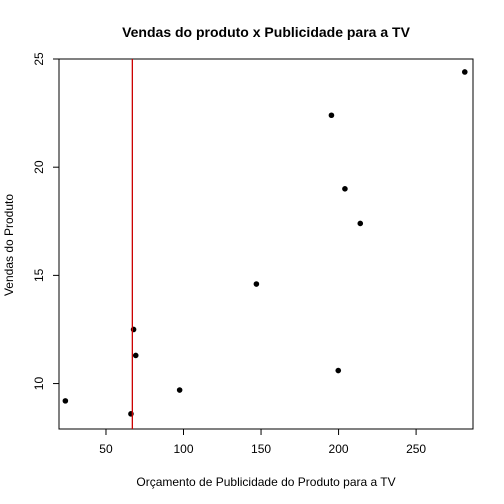  Describe the element at coordinates (39, 167) in the screenshot. I see `y-tick-label: 20` at that location.